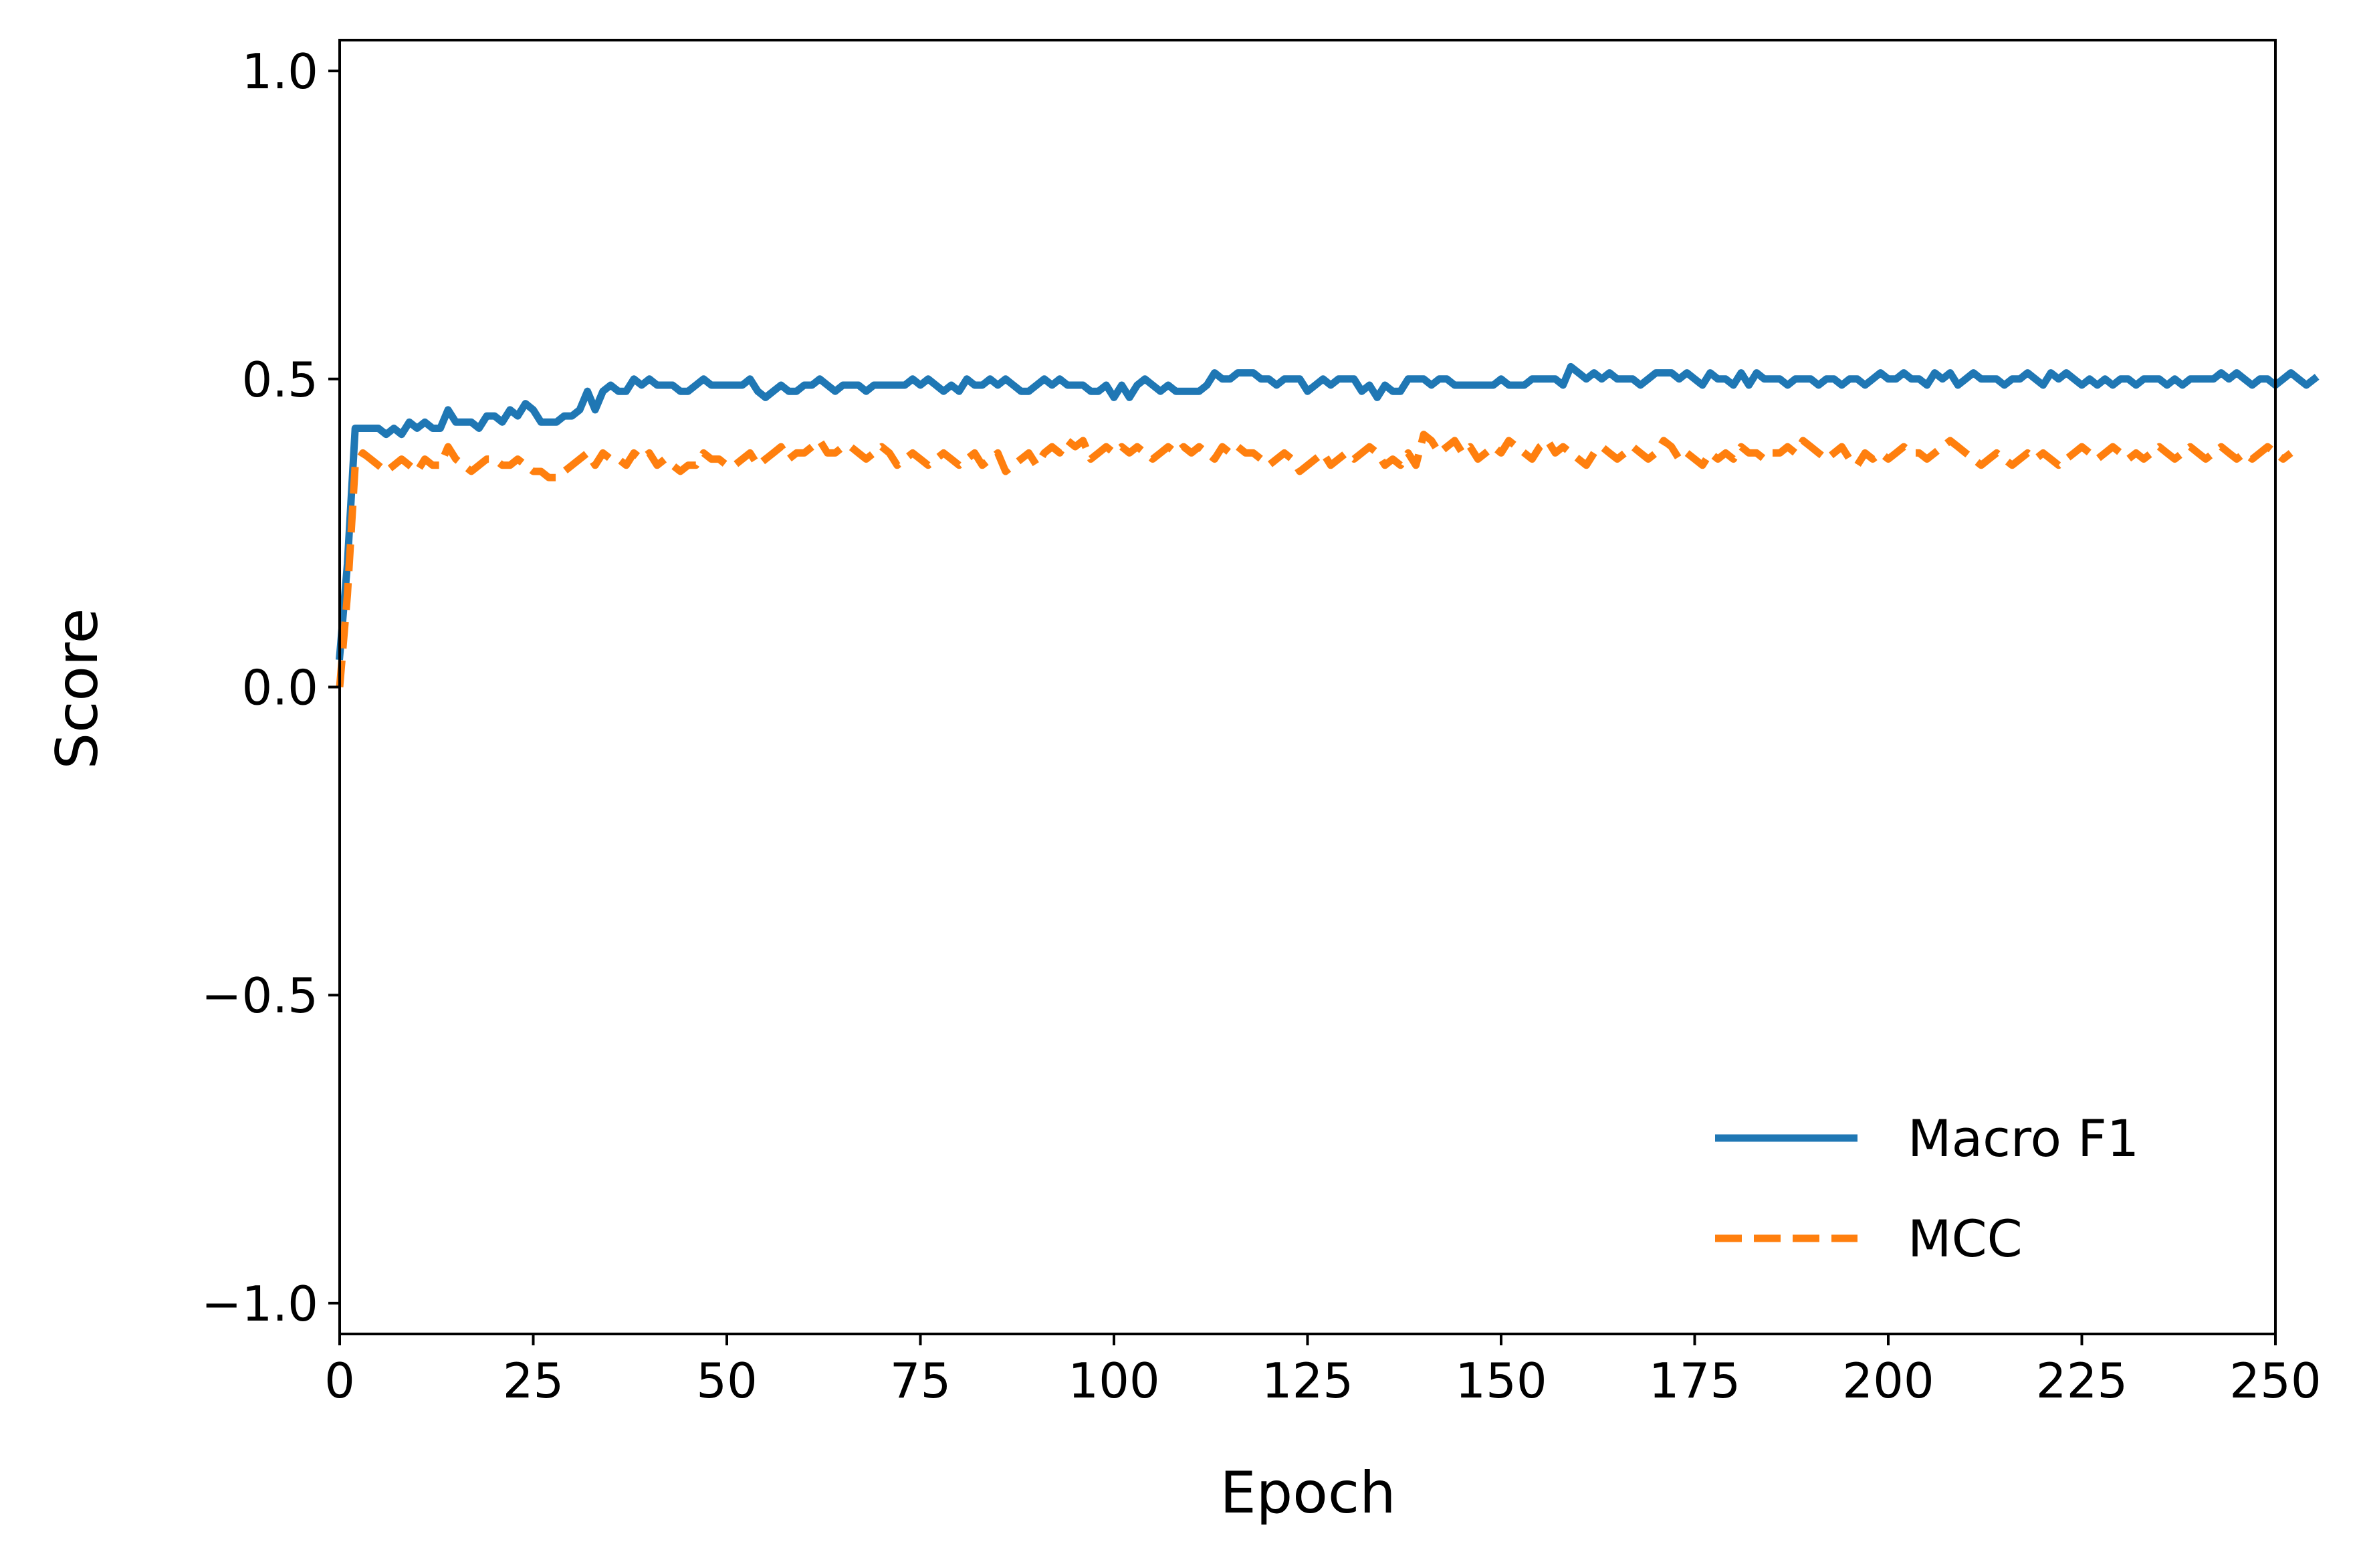 This screenshot has height=1568, width=2365. What do you see at coordinates (339, 1381) in the screenshot?
I see `x-tick-label: 0` at bounding box center [339, 1381].